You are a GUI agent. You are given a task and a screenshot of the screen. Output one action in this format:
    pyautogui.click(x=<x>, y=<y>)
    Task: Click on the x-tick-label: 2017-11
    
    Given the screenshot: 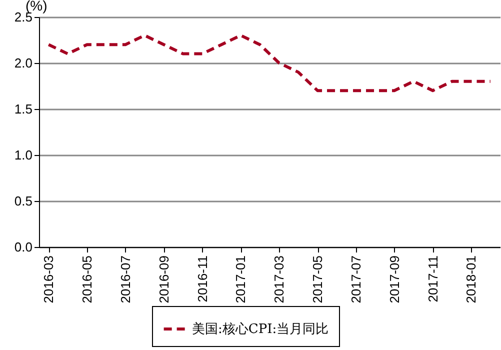 What is the action you would take?
    pyautogui.click(x=432, y=279)
    